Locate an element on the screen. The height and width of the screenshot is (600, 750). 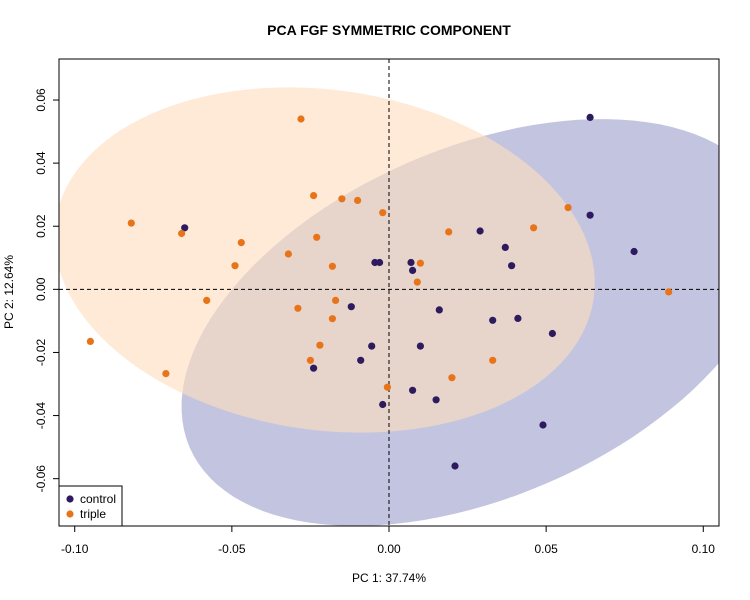
chart-title: PCA FGF SYMMETRIC COMPONENT is located at coordinates (389, 30).